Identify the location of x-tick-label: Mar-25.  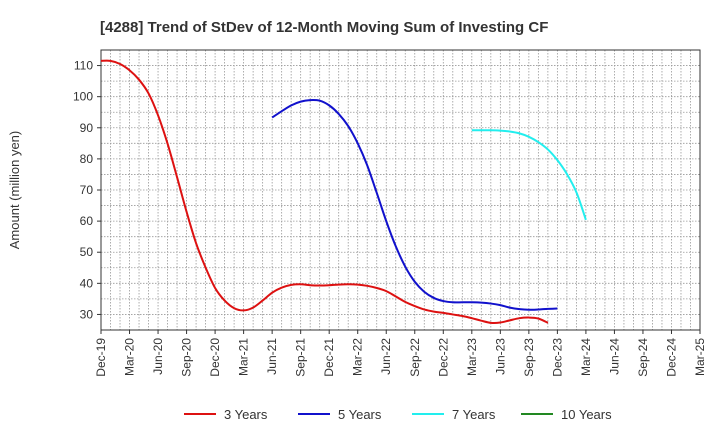
(700, 357).